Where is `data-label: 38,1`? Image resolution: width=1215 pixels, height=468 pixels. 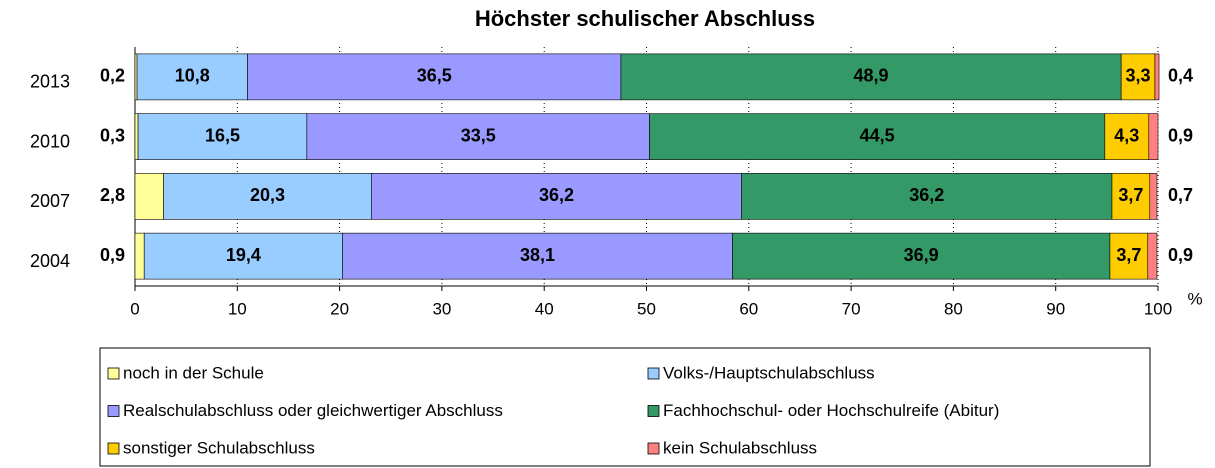 data-label: 38,1 is located at coordinates (537, 255).